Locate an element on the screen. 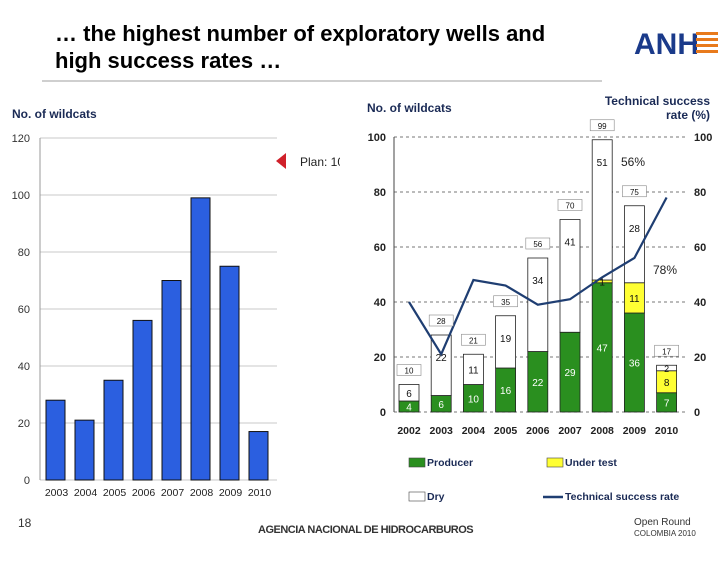  chart1-ytick: 120 is located at coordinates (21, 139).